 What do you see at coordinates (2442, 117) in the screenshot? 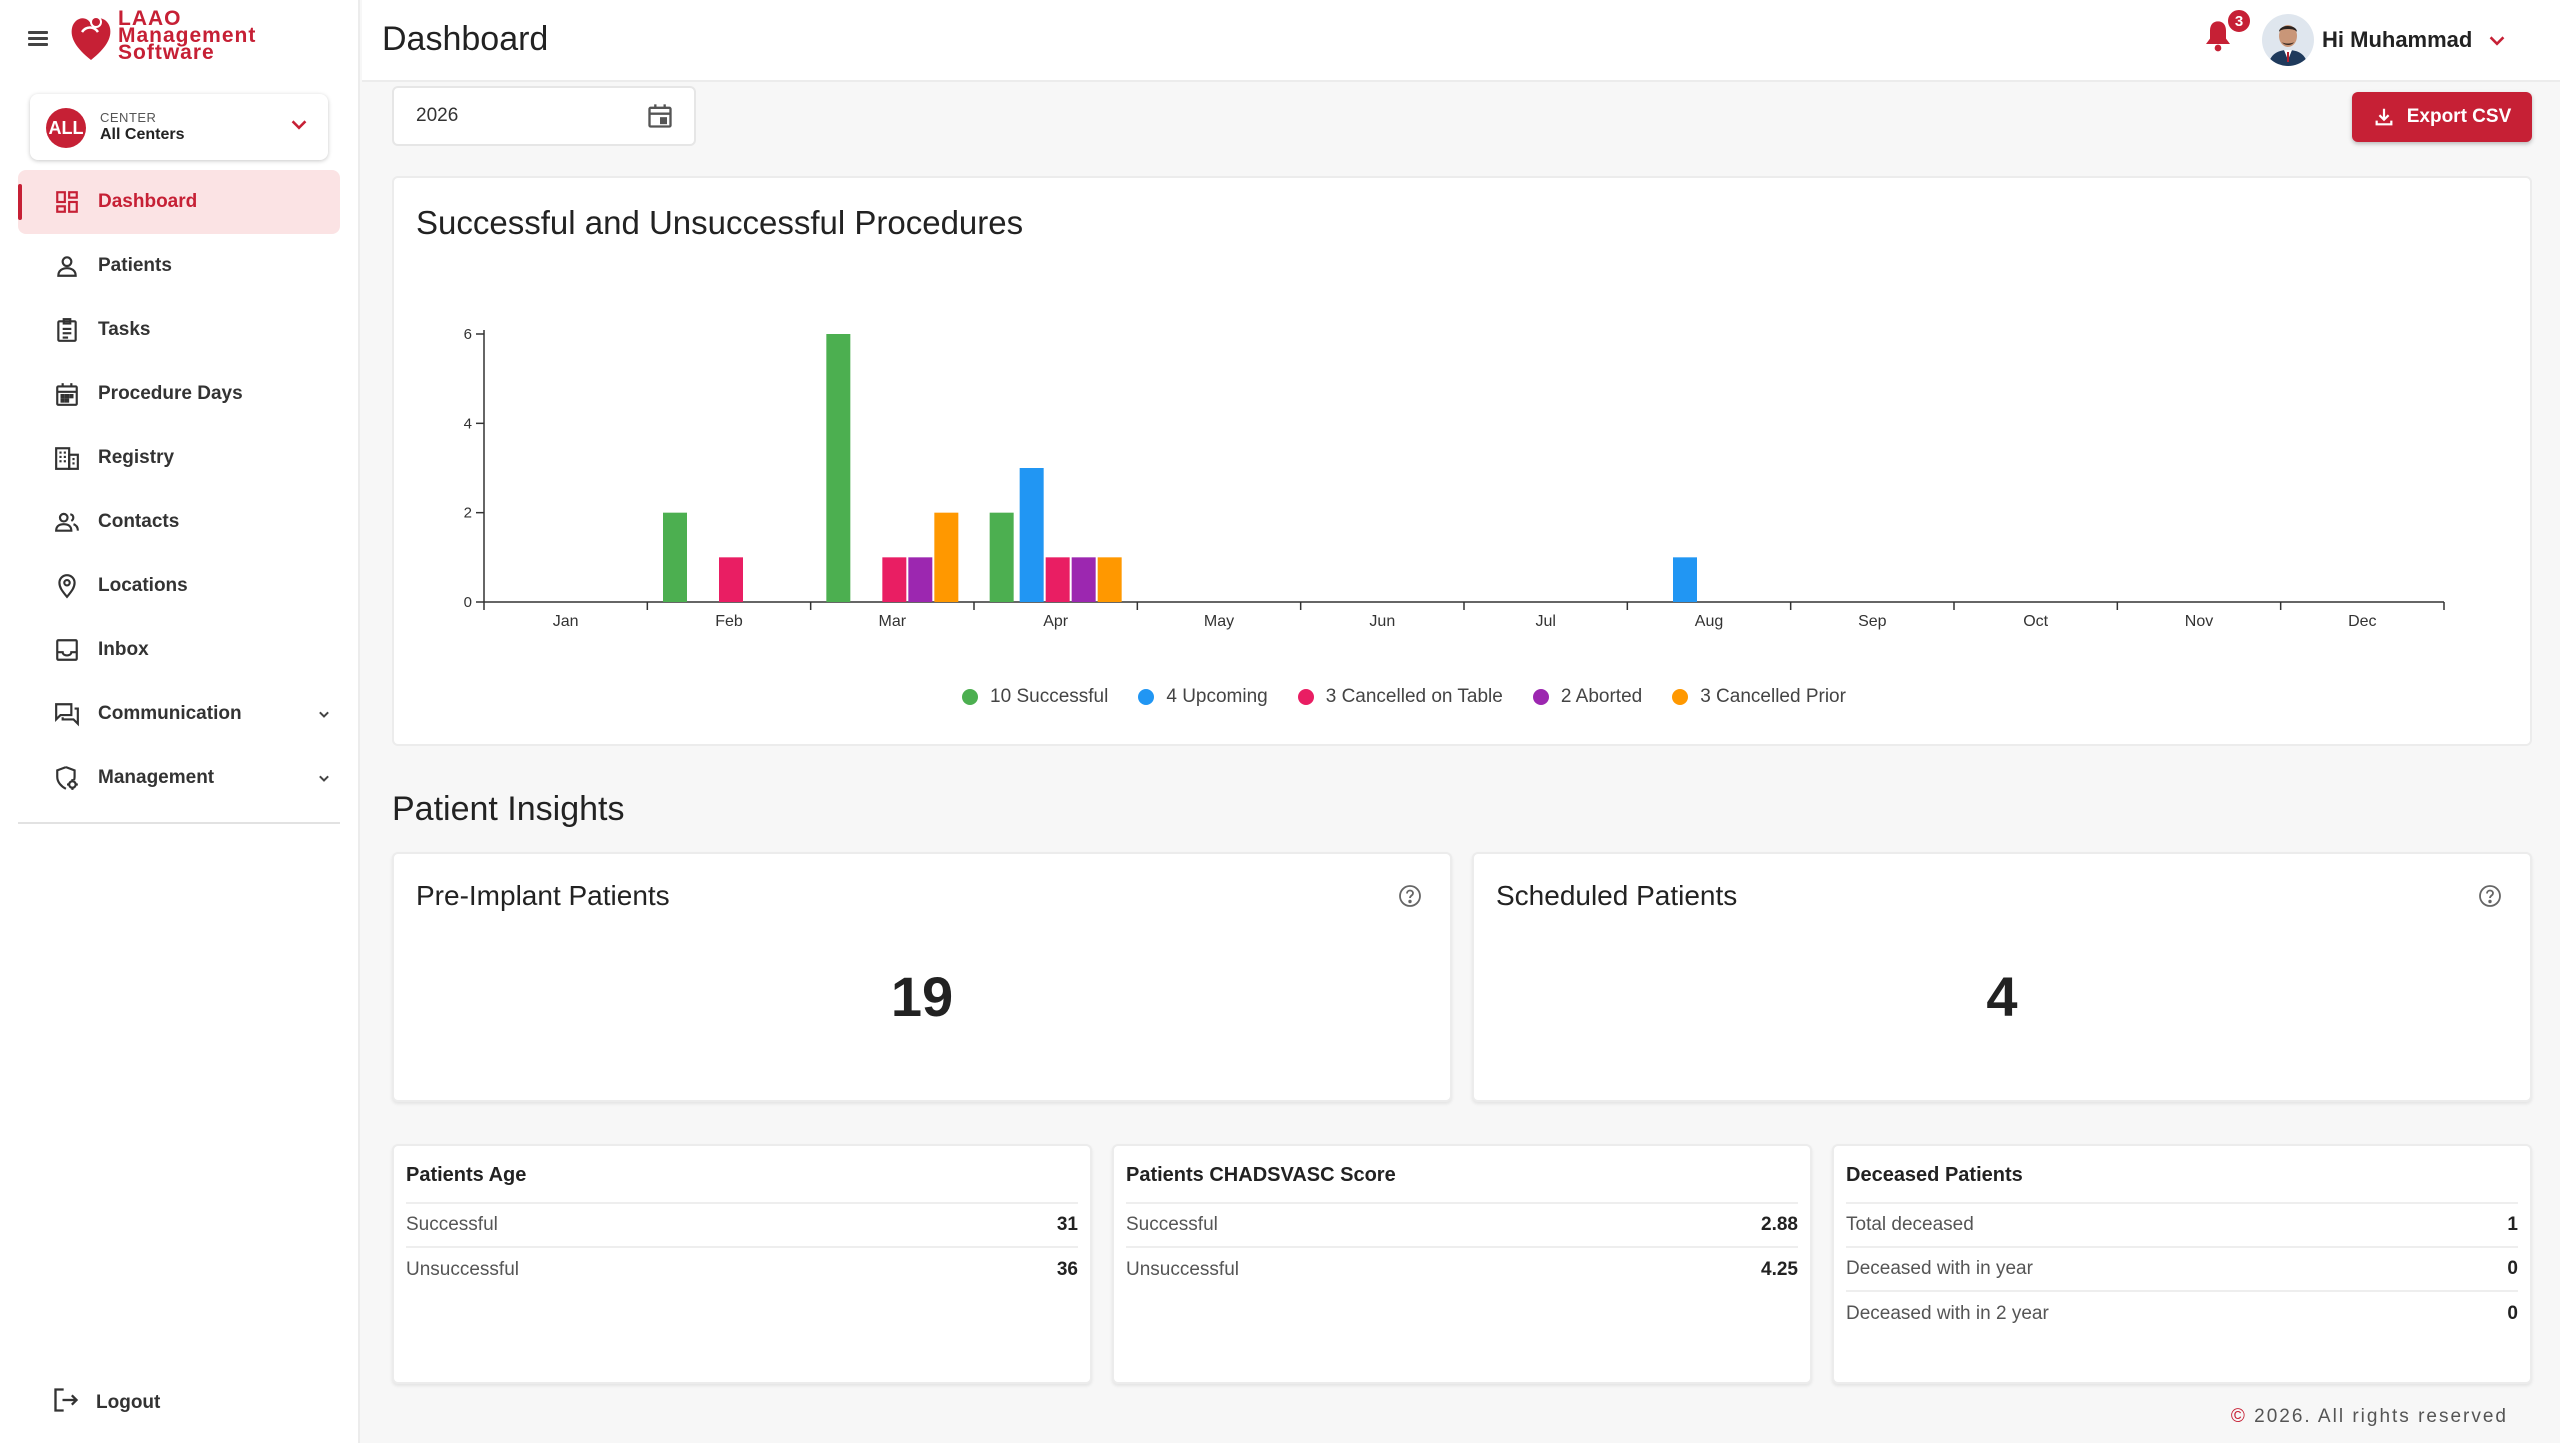
I see `export-csv-button: Export CSV` at bounding box center [2442, 117].